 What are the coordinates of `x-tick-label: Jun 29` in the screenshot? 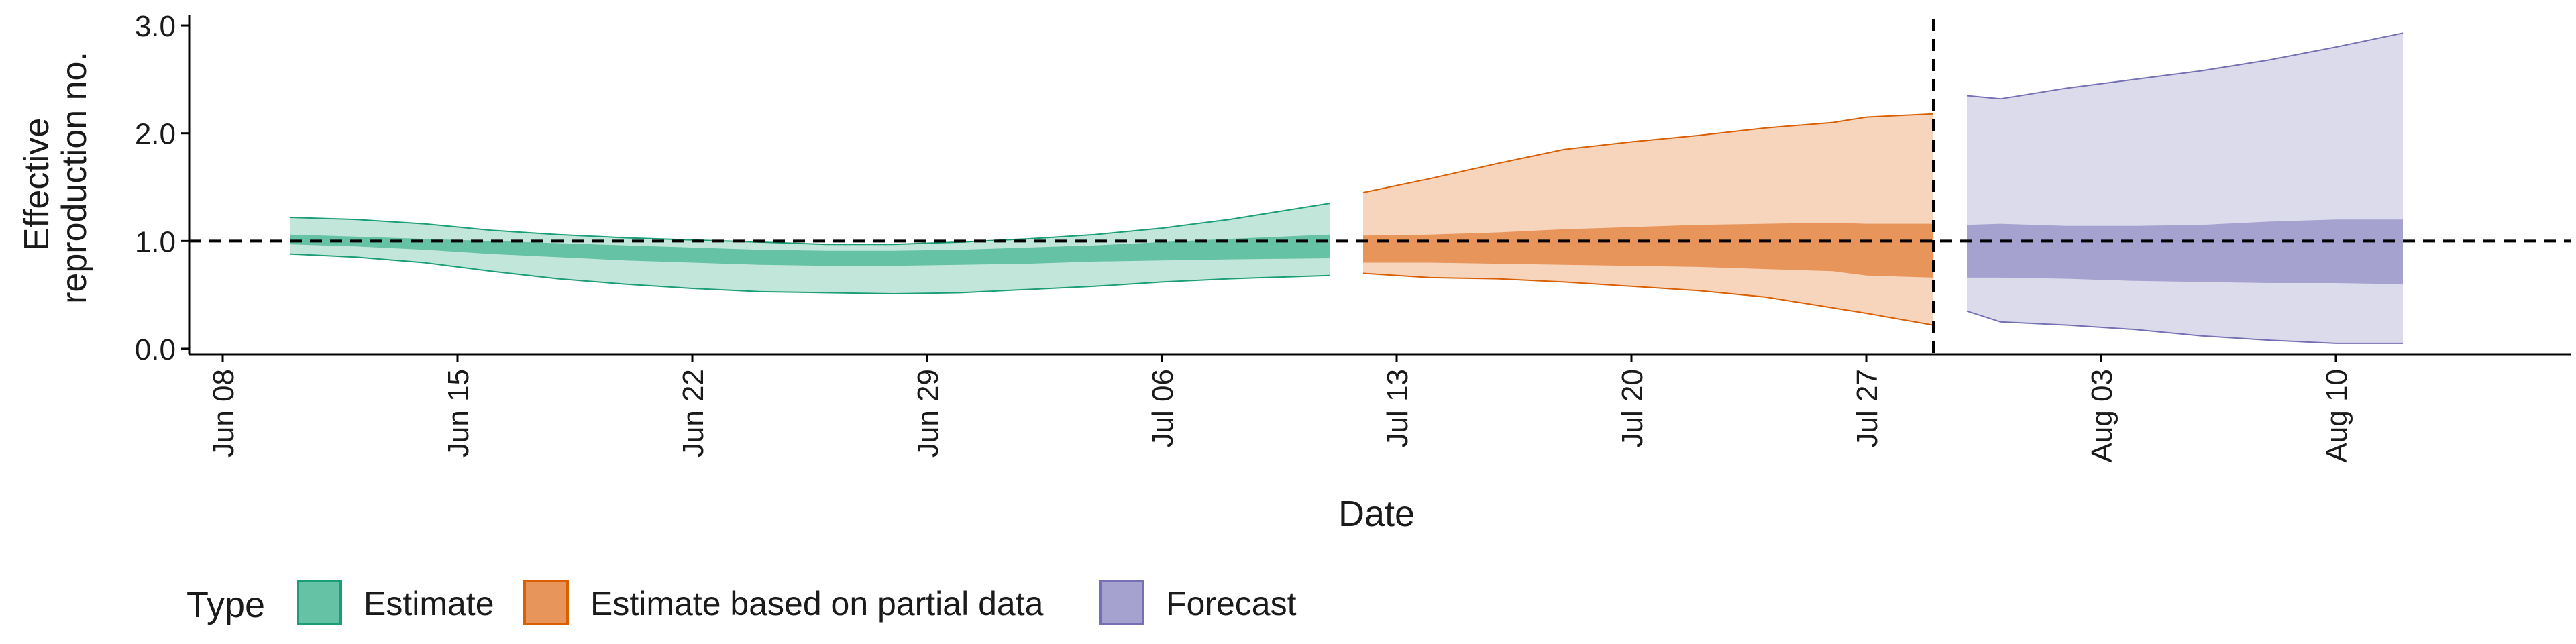 It's located at (928, 413).